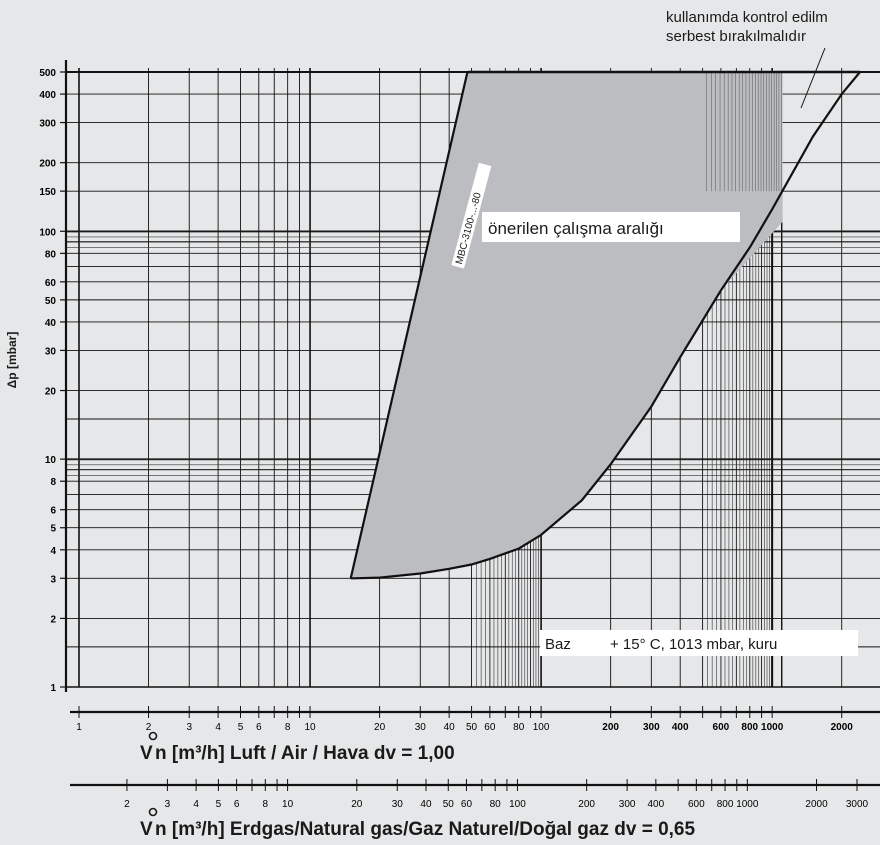  Describe the element at coordinates (409, 325) in the screenshot. I see `boundary-left` at that location.